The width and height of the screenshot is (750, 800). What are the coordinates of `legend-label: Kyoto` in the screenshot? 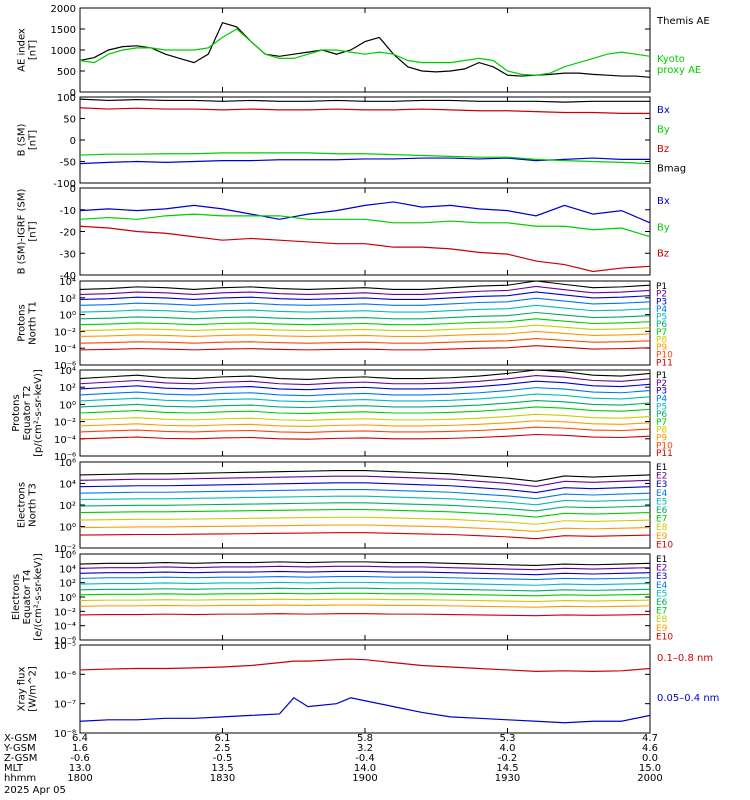 It's located at (671, 59).